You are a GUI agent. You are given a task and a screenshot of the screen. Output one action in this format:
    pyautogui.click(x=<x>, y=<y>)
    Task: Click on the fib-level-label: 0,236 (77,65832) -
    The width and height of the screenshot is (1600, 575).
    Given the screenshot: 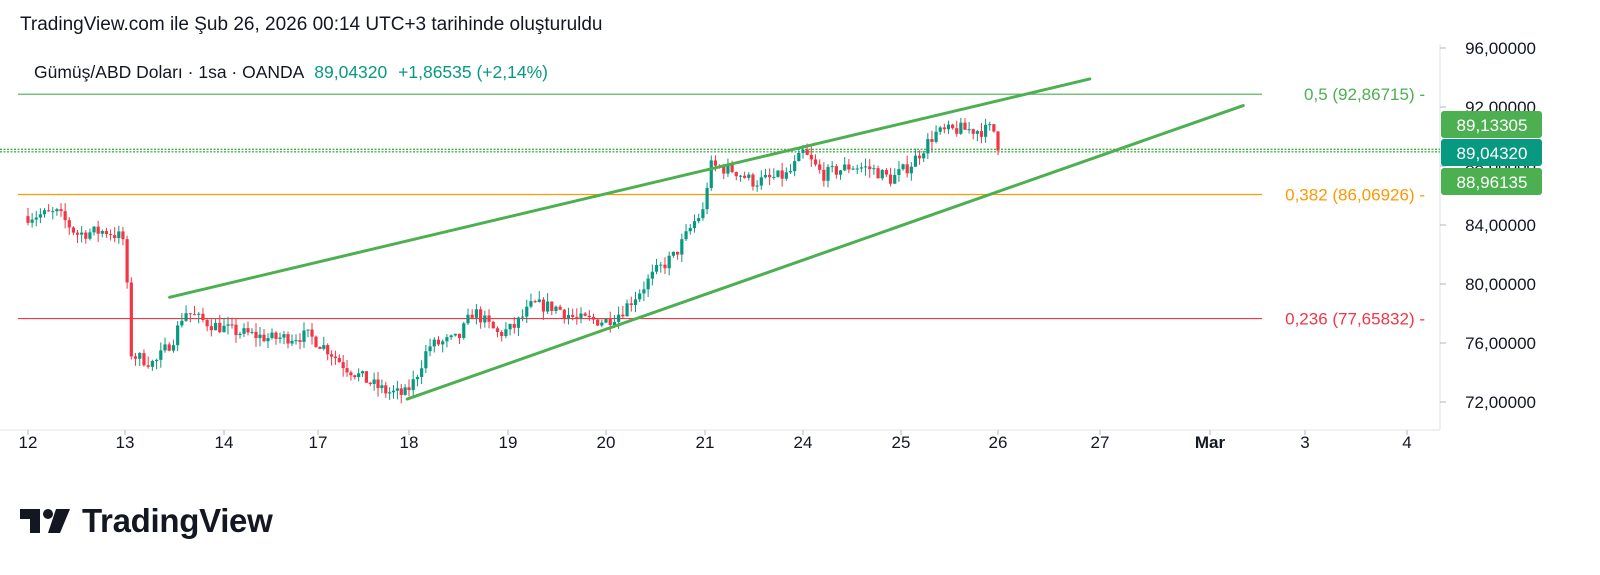 What is the action you would take?
    pyautogui.click(x=1355, y=319)
    